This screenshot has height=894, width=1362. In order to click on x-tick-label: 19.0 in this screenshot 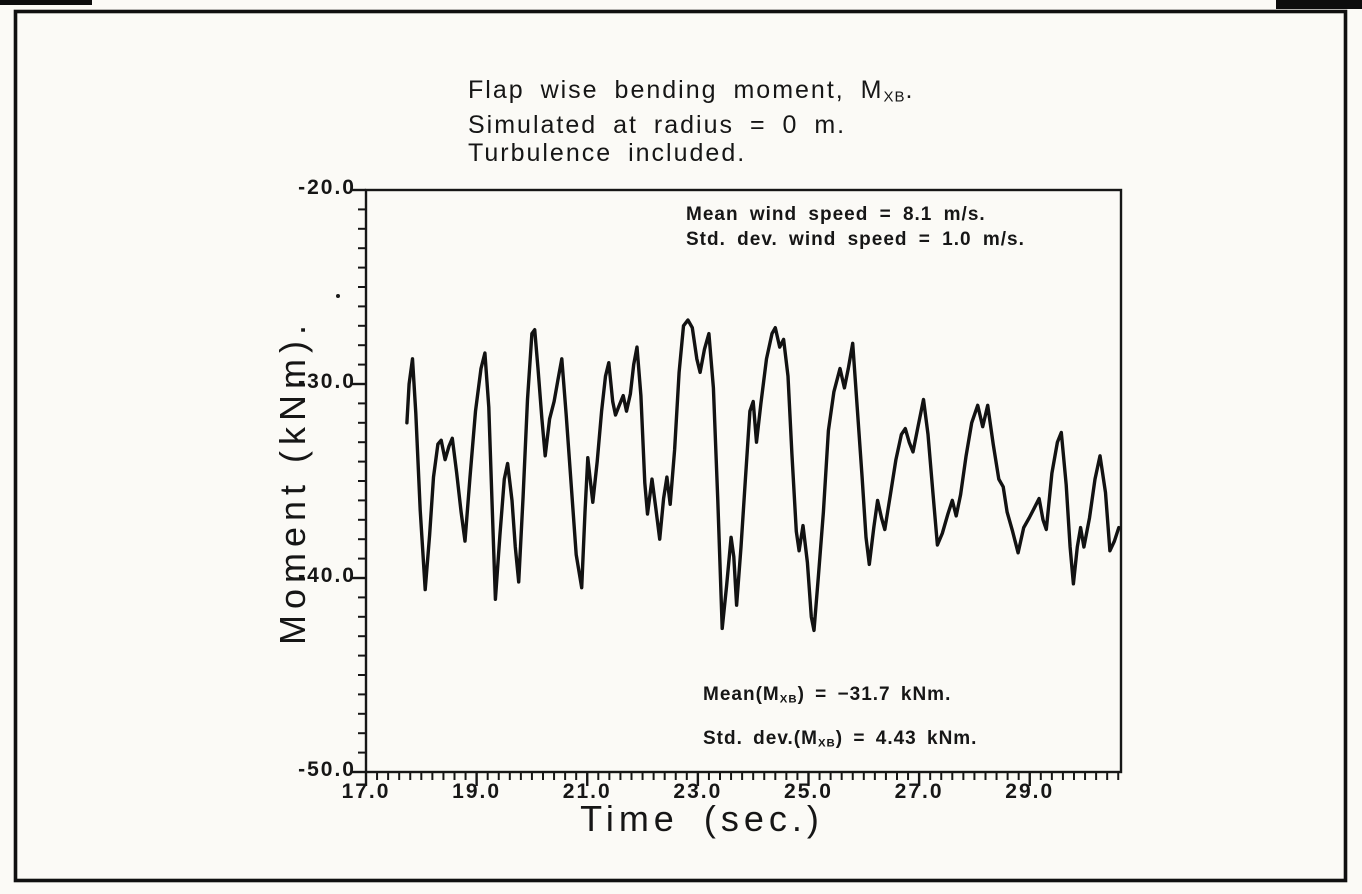, I will do `click(477, 791)`.